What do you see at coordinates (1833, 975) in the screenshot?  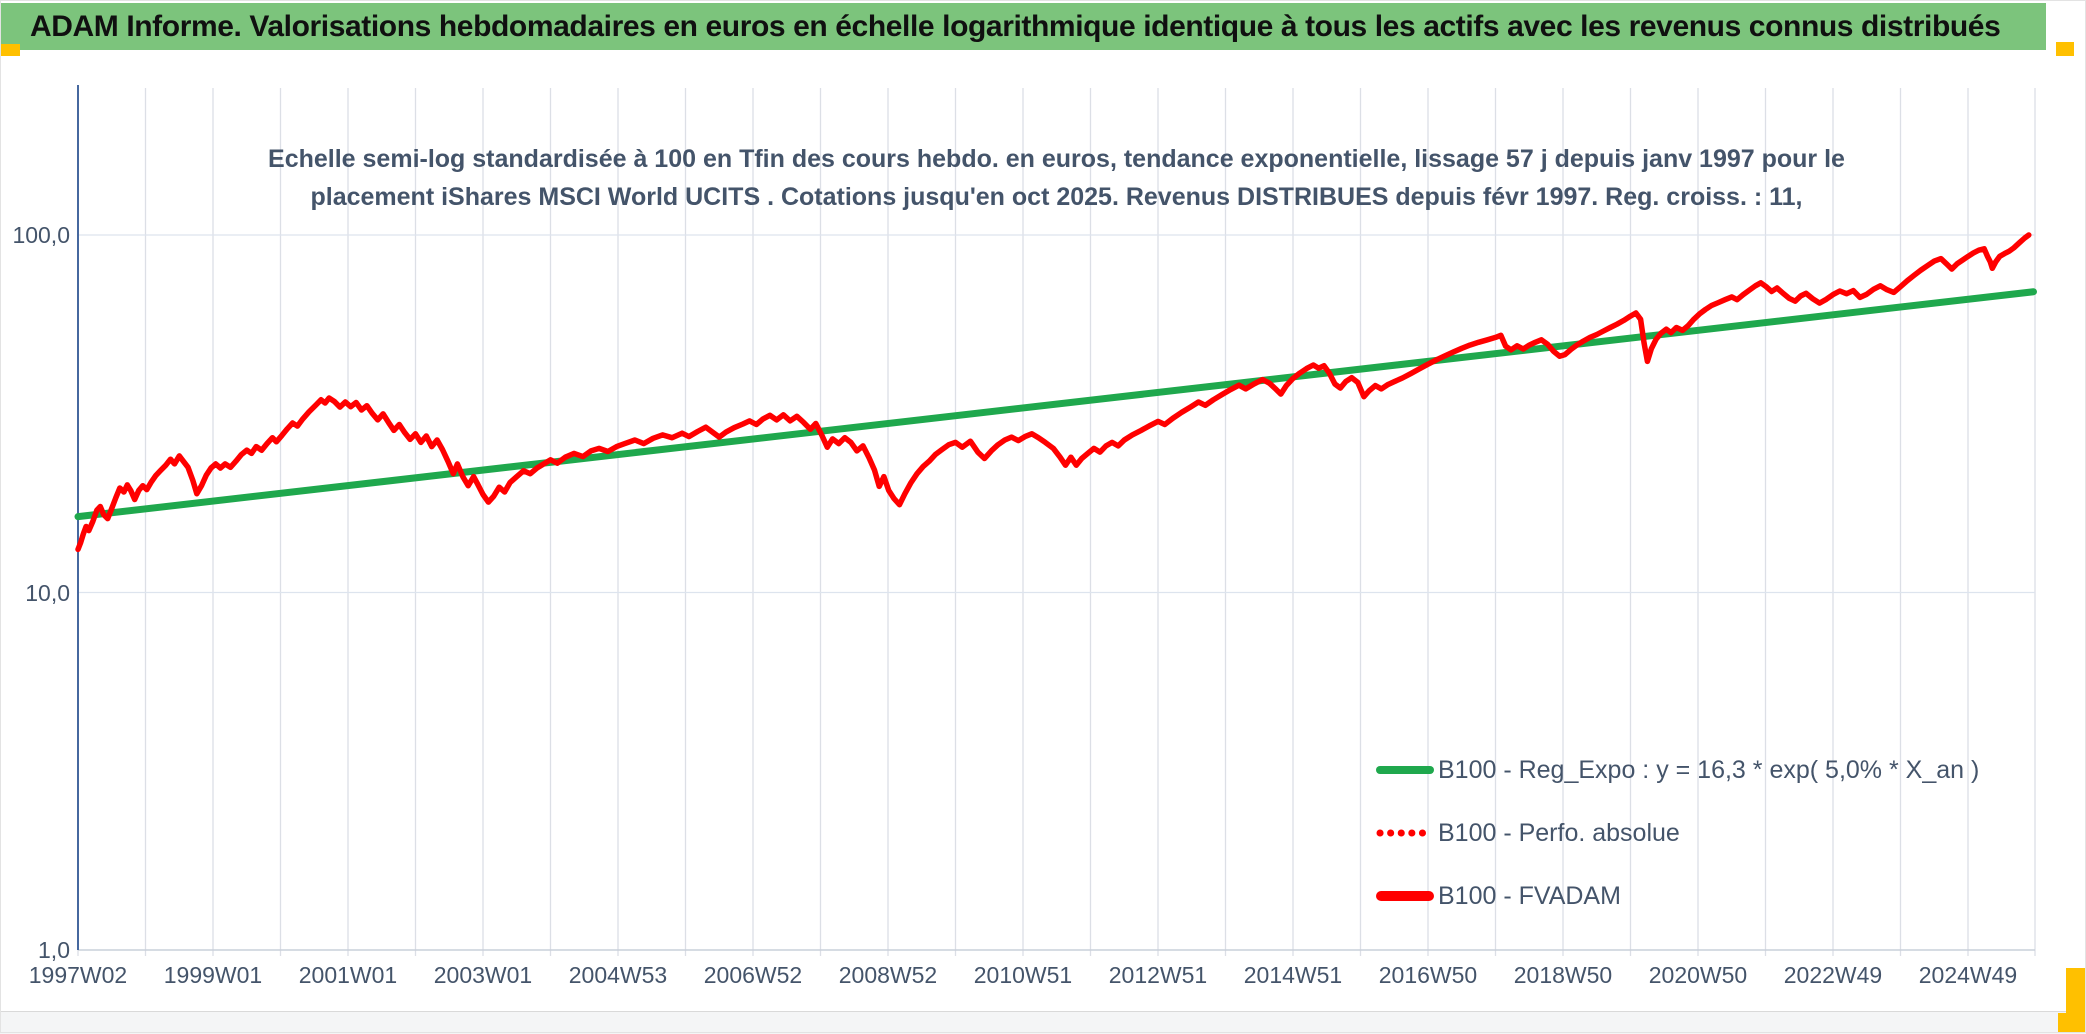 I see `x-tick-label: 2022W49` at bounding box center [1833, 975].